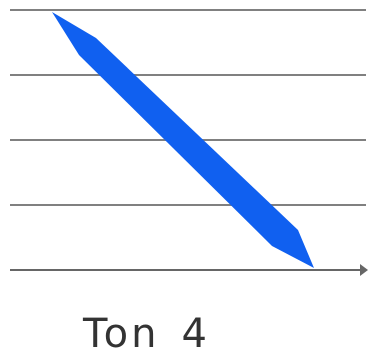 The width and height of the screenshot is (368, 364). Describe the element at coordinates (194, 334) in the screenshot. I see `tone-number: 4` at that location.